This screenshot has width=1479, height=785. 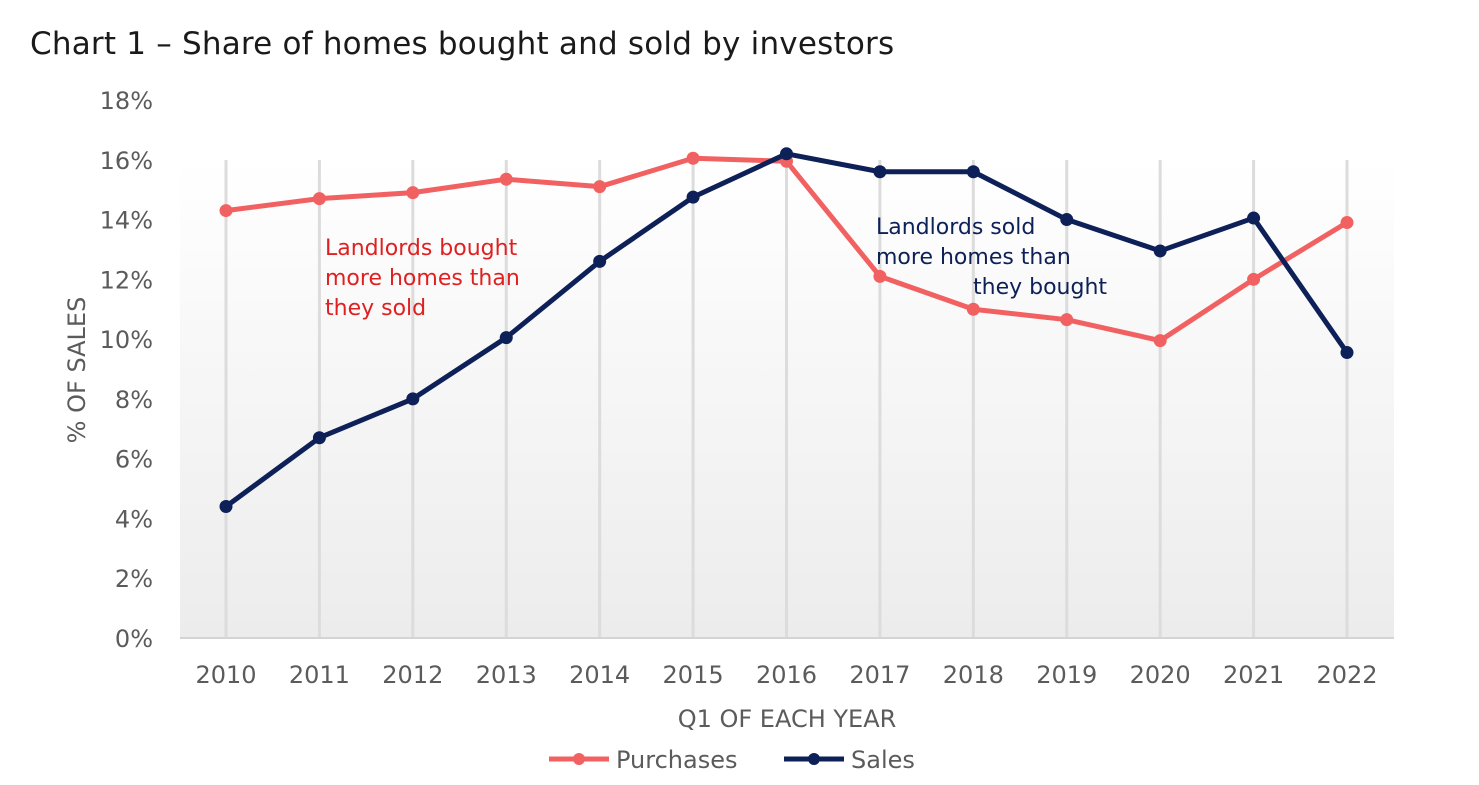 What do you see at coordinates (883, 760) in the screenshot?
I see `legend-label-sales: Sales` at bounding box center [883, 760].